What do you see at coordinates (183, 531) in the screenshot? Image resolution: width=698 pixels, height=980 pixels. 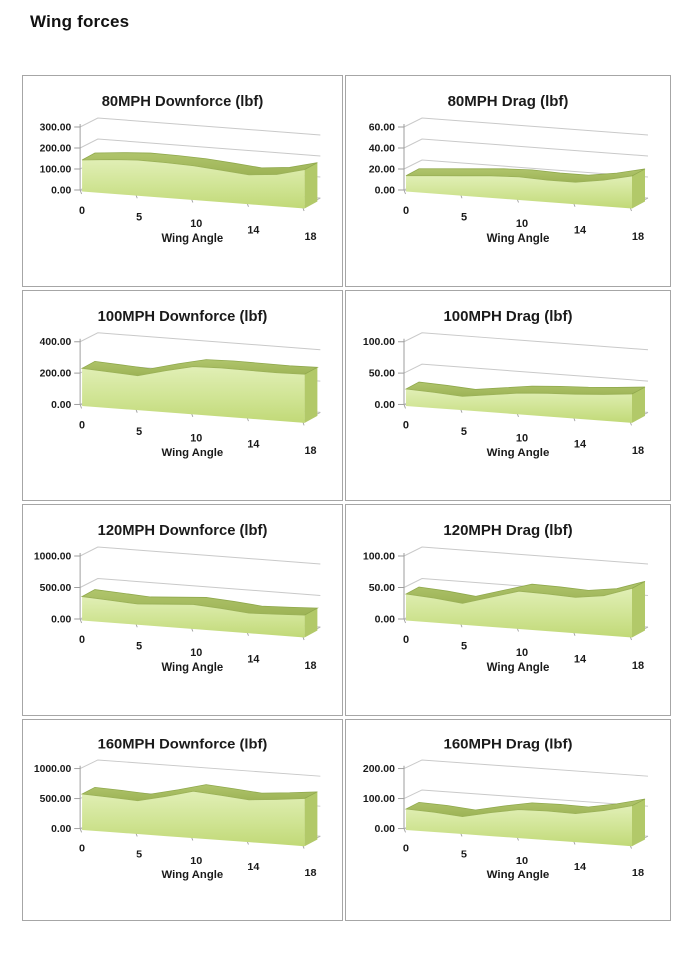 I see `chart-title: 120MPH Downforce (lbf)` at bounding box center [183, 531].